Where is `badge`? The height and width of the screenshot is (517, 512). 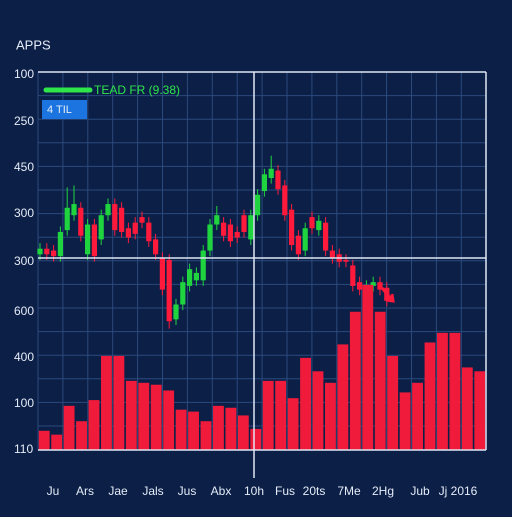
badge is located at coordinates (64, 109).